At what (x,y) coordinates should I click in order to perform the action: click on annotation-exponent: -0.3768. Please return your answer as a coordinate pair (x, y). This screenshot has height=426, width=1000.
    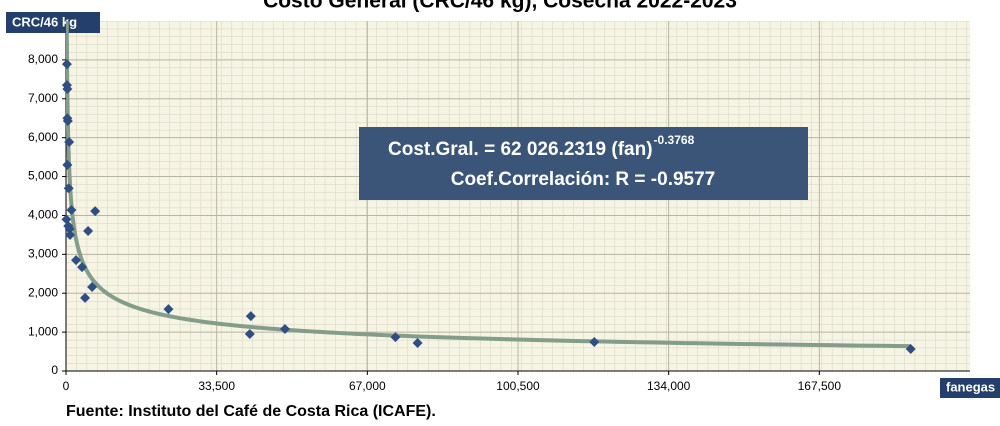
    Looking at the image, I should click on (674, 140).